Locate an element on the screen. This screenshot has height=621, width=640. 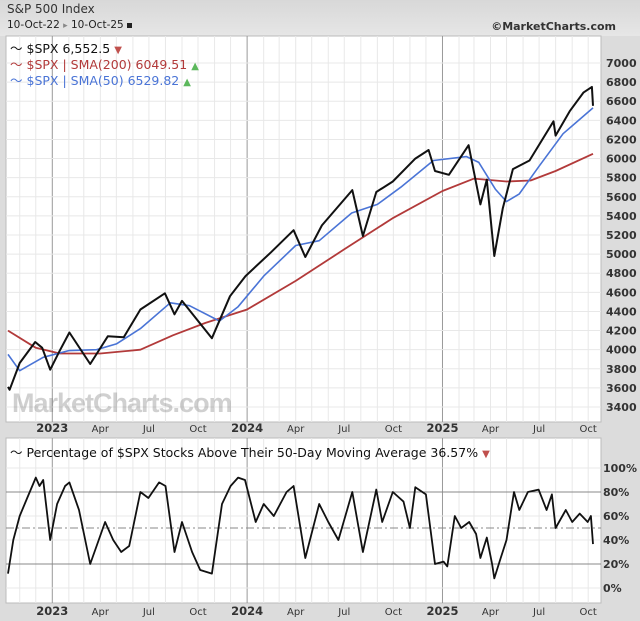
y-tick-label: 6800 is located at coordinates (621, 82).